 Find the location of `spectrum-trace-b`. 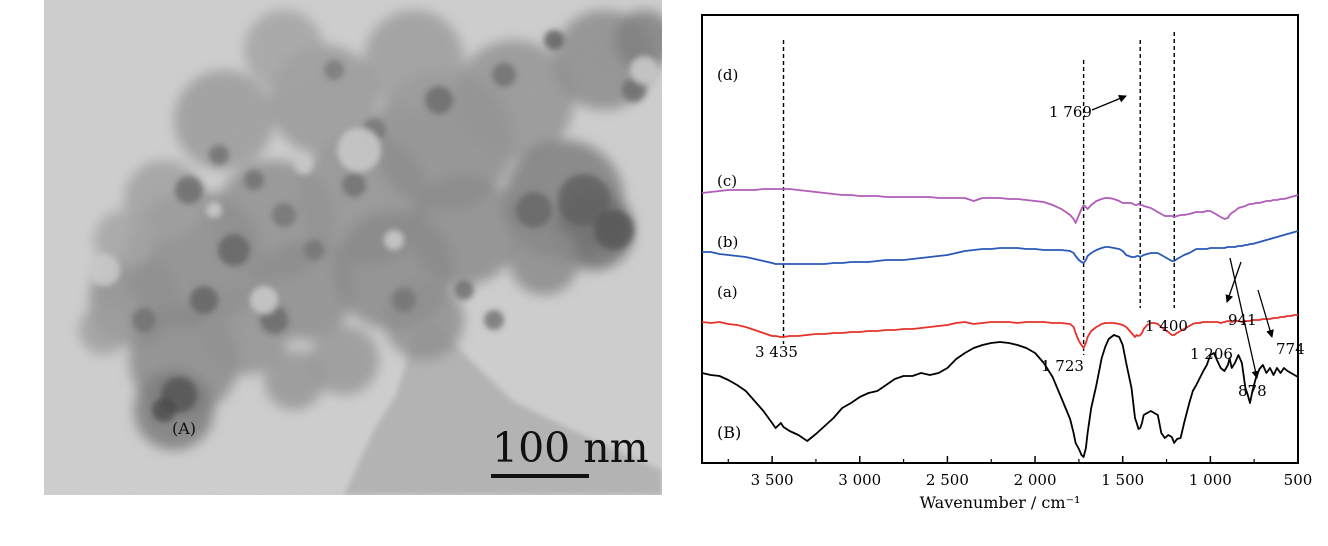

spectrum-trace-b is located at coordinates (999, 331).